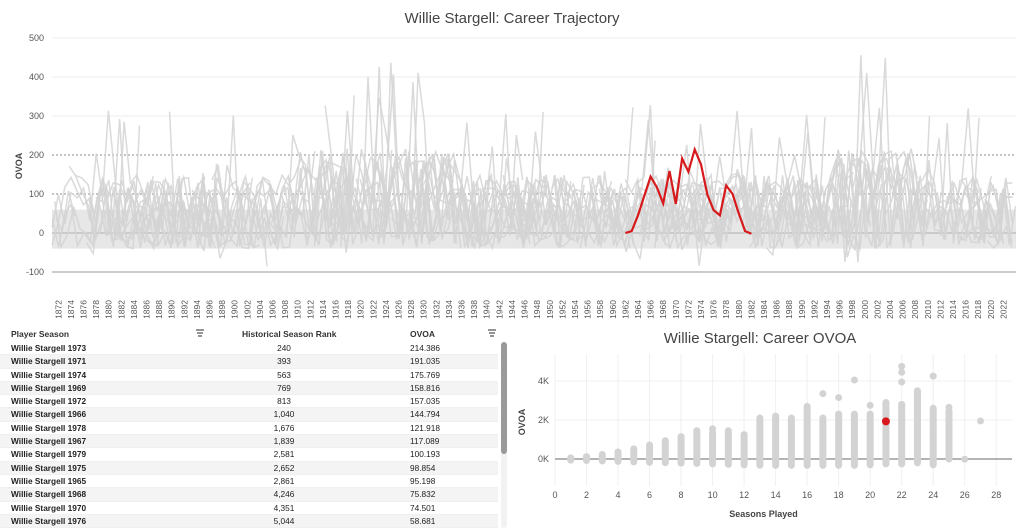 This screenshot has width=1024, height=528. I want to click on header-historical-rank: Historical Season Rank, so click(289, 334).